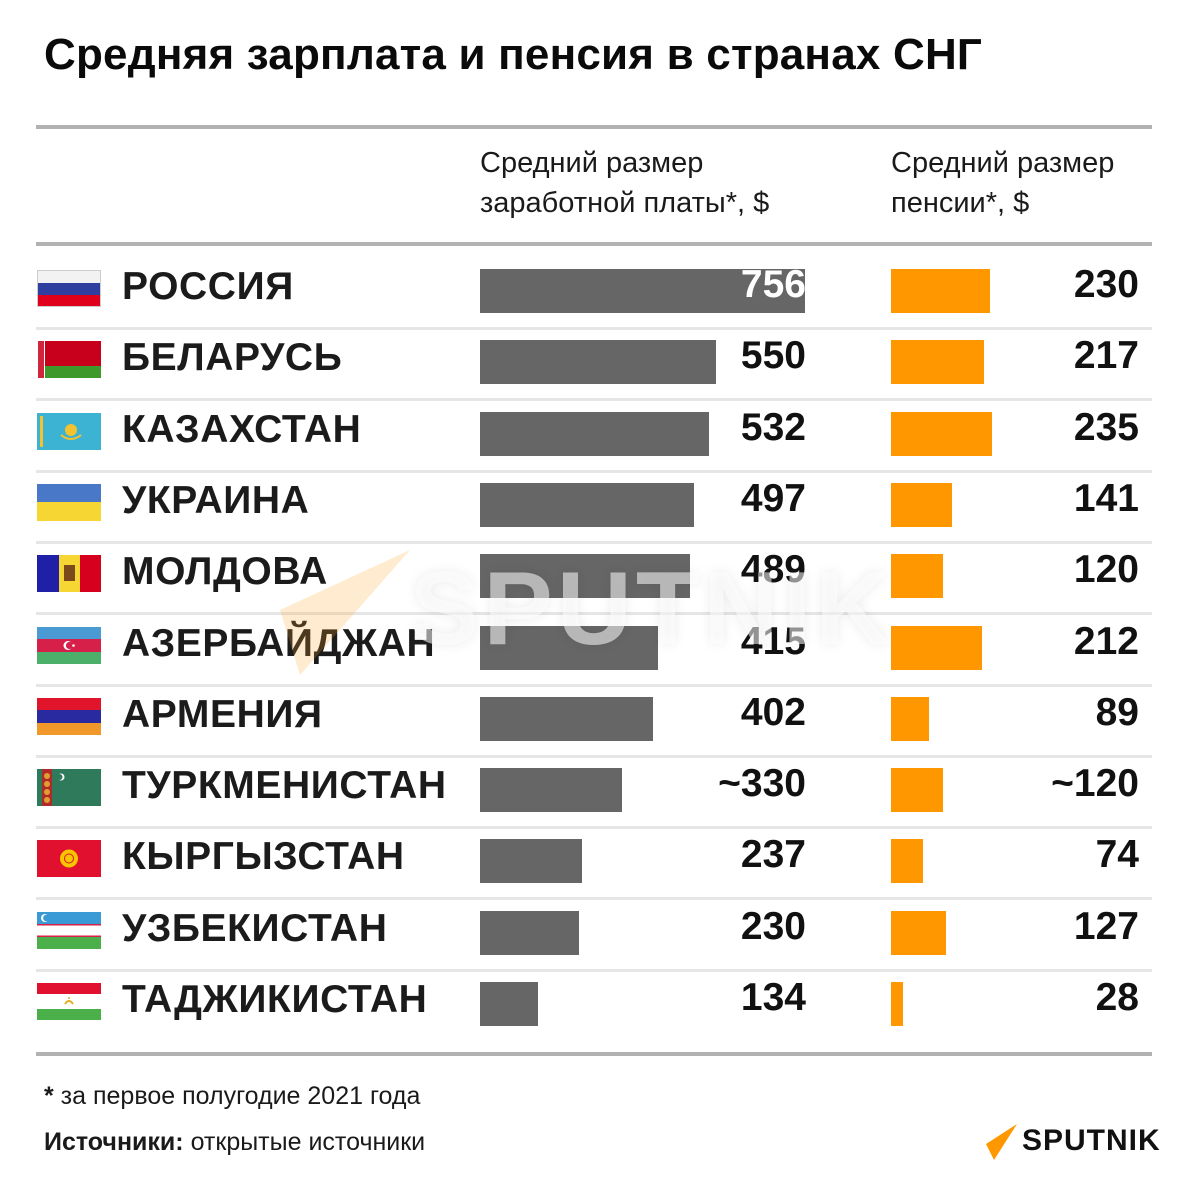 Image resolution: width=1200 pixels, height=1200 pixels. Describe the element at coordinates (594, 127) in the screenshot. I see `top-rule` at that location.